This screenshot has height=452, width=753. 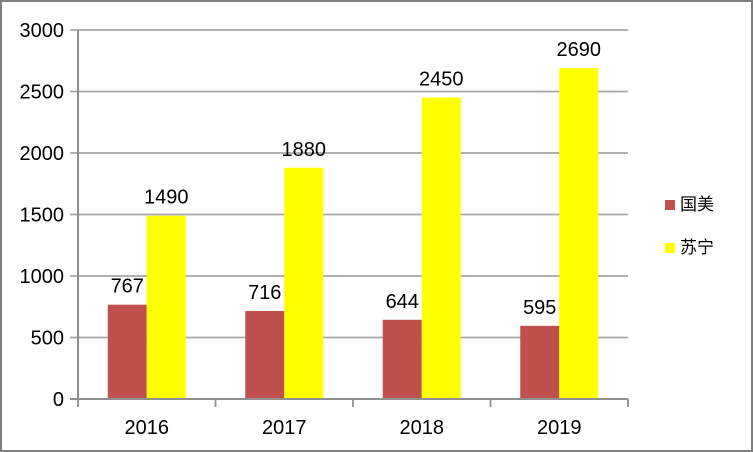 I want to click on y-tick-label: 0, so click(x=58, y=400).